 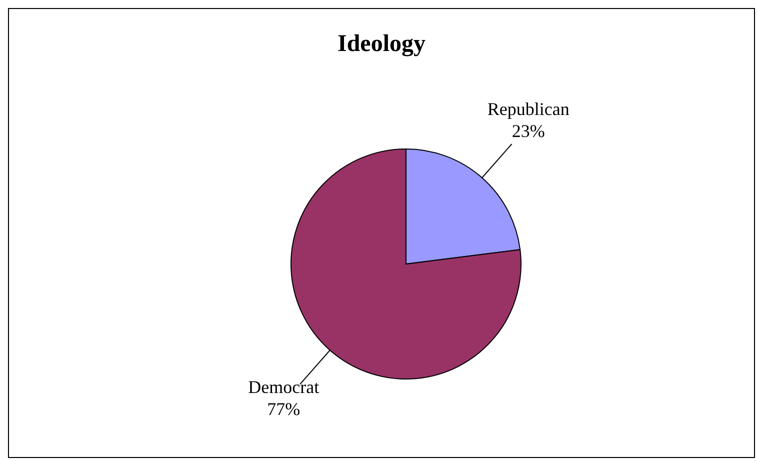 I want to click on chart-title: Ideology, so click(x=381, y=44).